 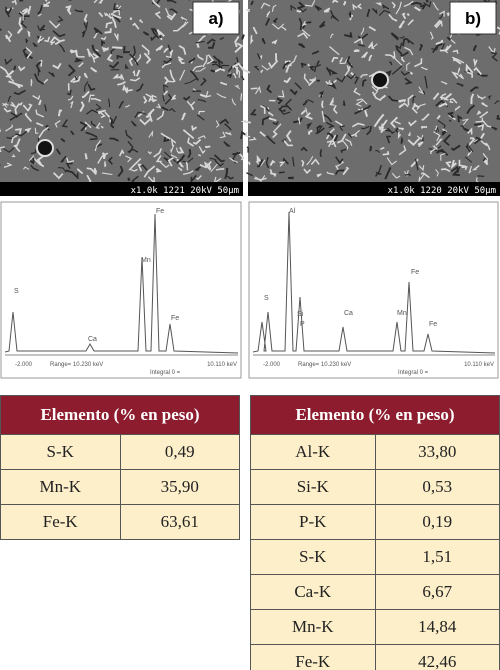 I want to click on peak-label: Mn, so click(x=402, y=313).